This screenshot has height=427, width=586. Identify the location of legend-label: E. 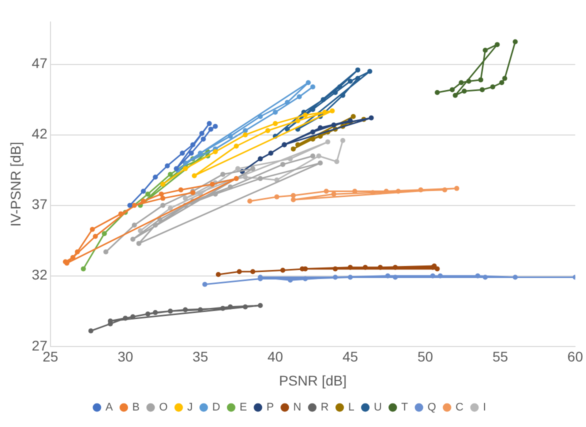
(243, 408).